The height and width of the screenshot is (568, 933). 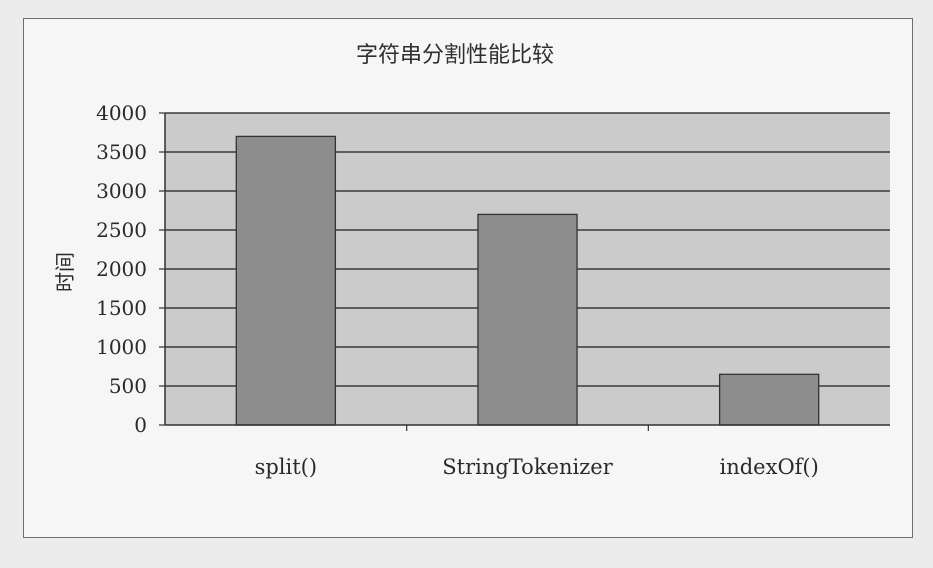 I want to click on chart-title: 字符串分割性能比较, so click(x=455, y=55).